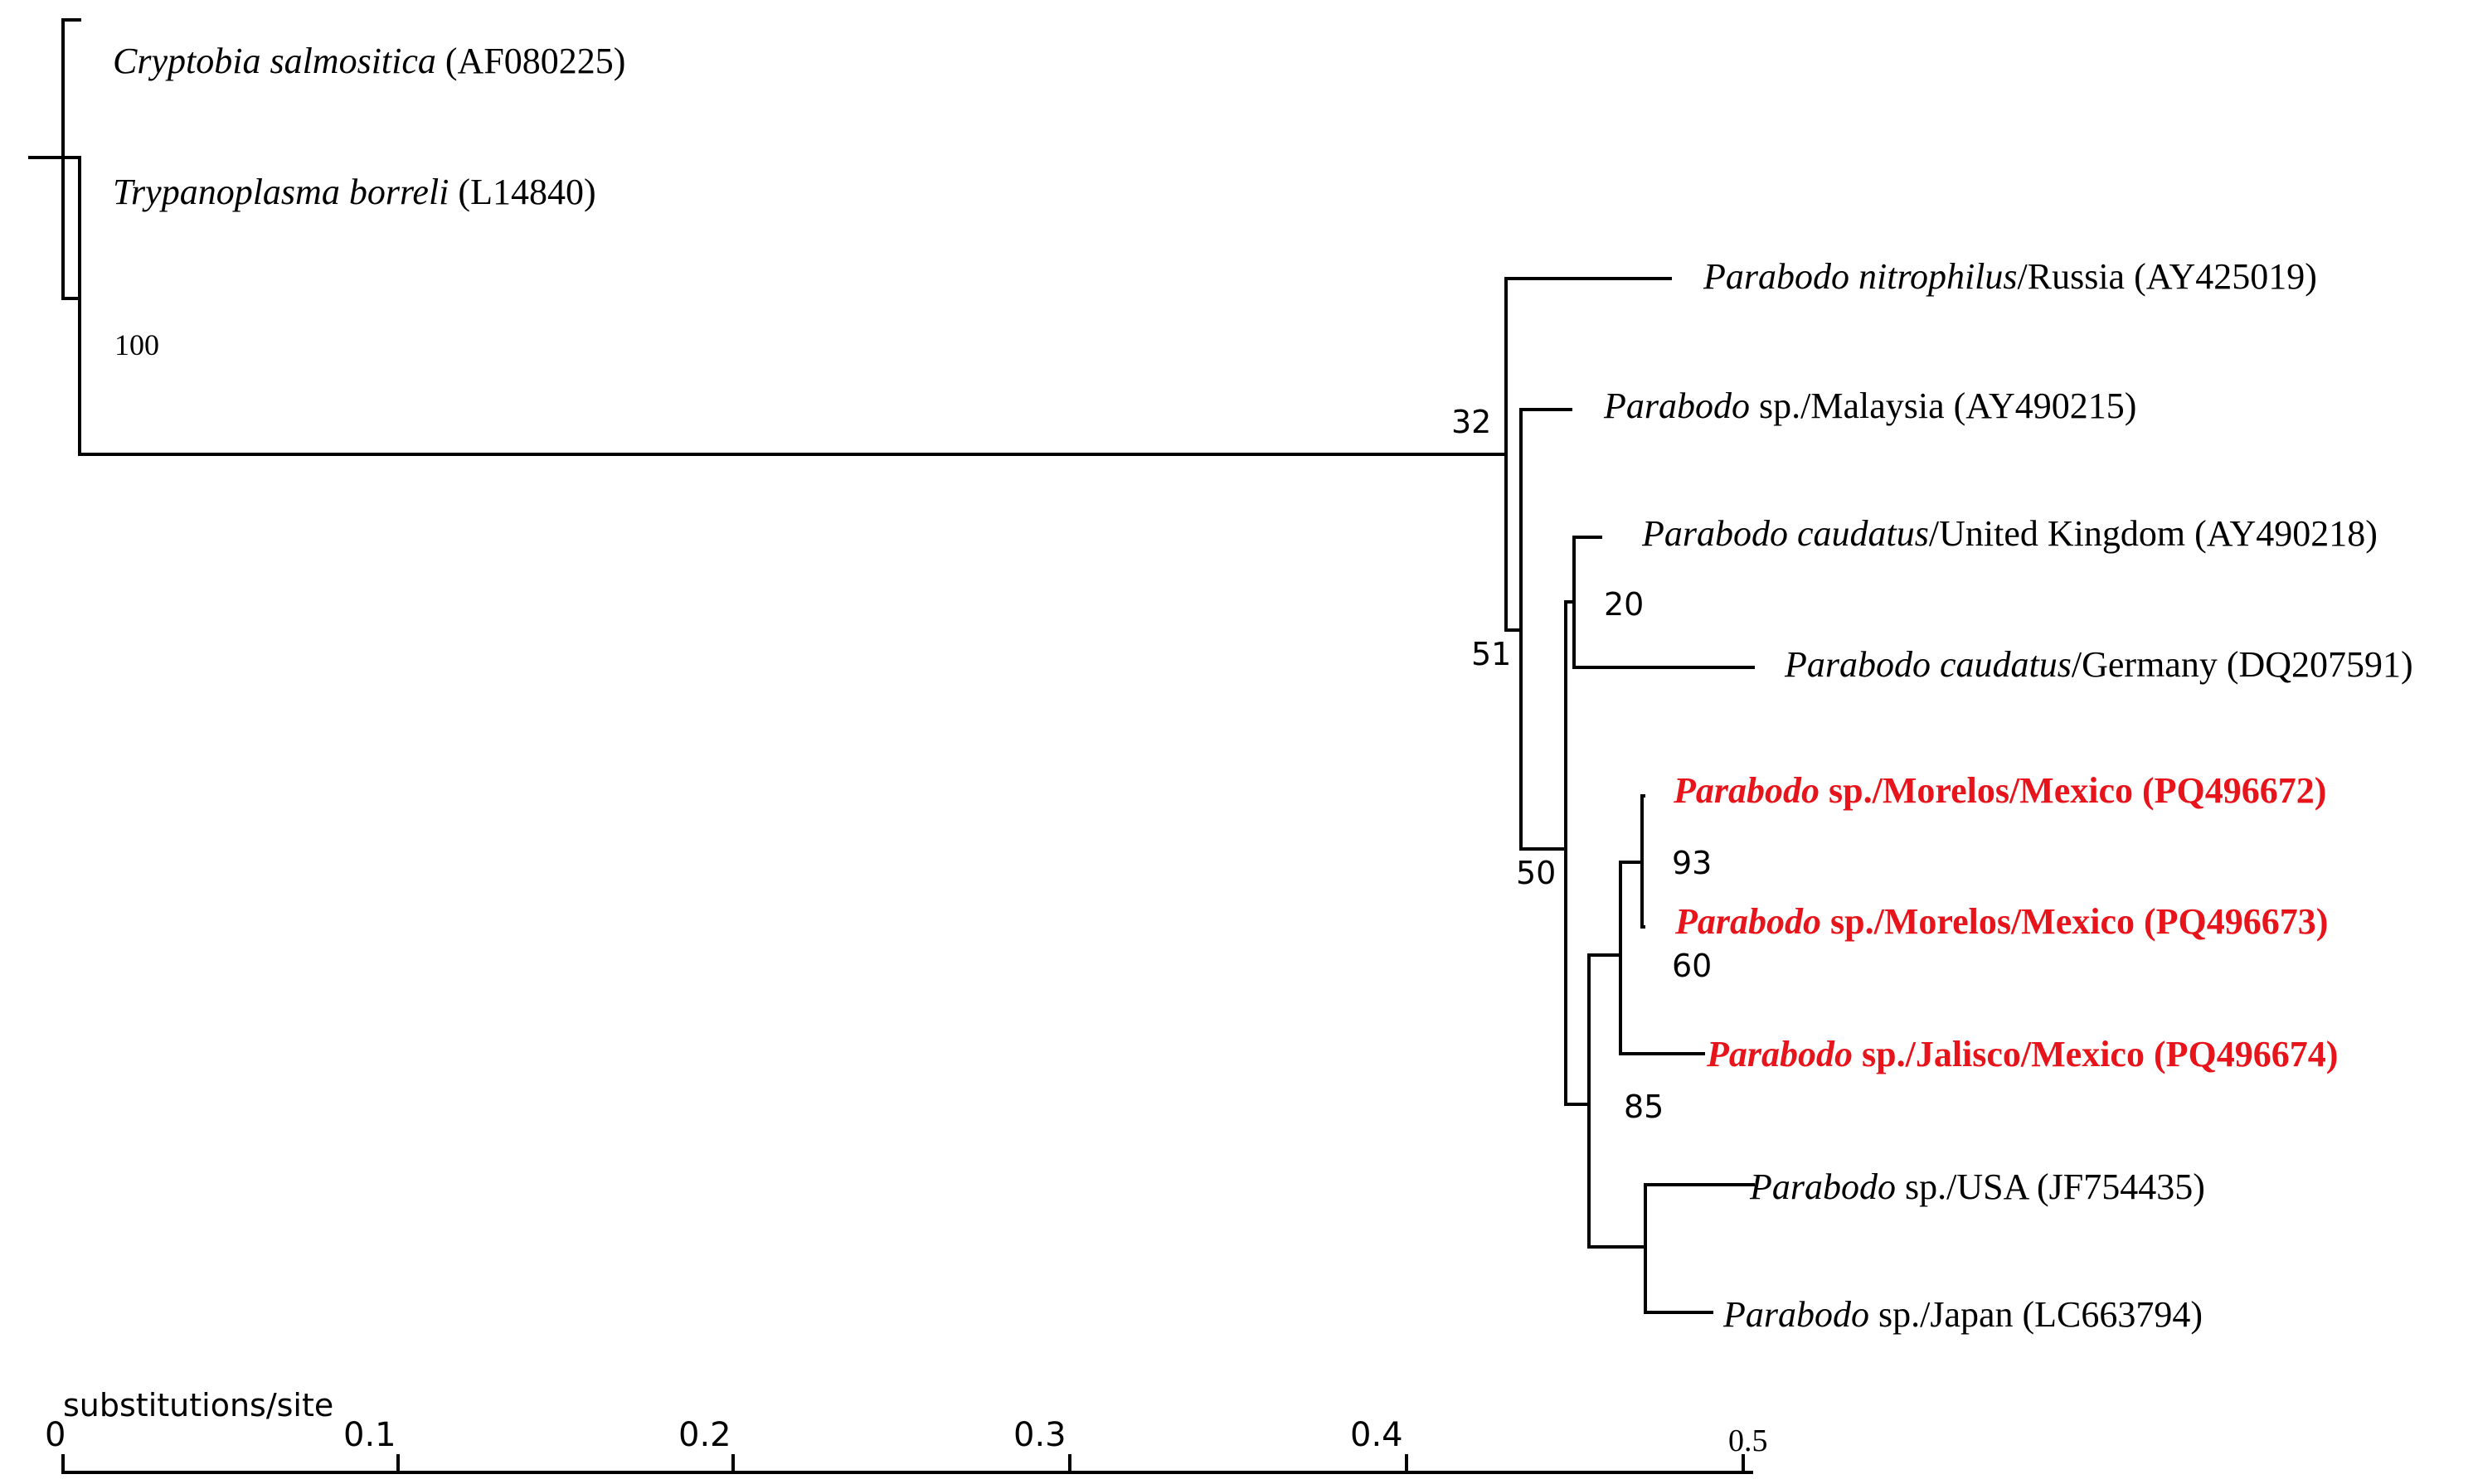  Describe the element at coordinates (1692, 966) in the screenshot. I see `bootstrap-value: 60` at that location.